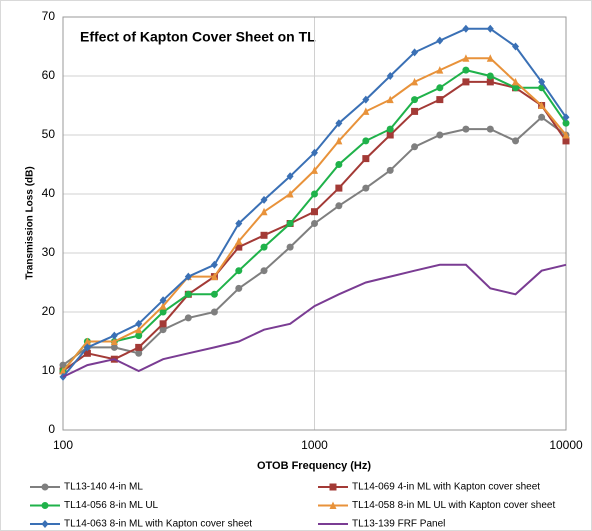 The image size is (592, 531). Describe the element at coordinates (314, 466) in the screenshot. I see `x-axis-label: OTOB Frequency (Hz)` at that location.